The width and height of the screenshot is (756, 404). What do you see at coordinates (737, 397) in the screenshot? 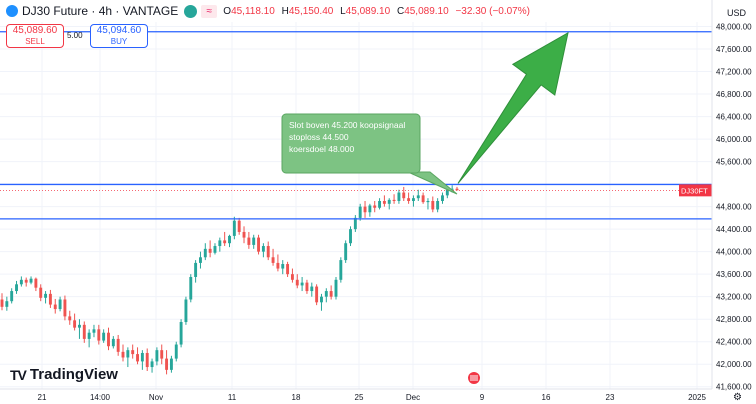
I see `settings-gear-icon: ⚙` at bounding box center [737, 397].